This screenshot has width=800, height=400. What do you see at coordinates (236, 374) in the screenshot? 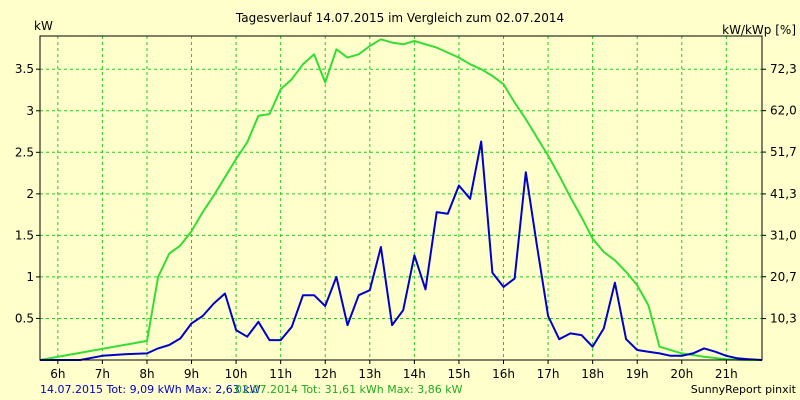
I see `x-tick-label: 10h` at bounding box center [236, 374].